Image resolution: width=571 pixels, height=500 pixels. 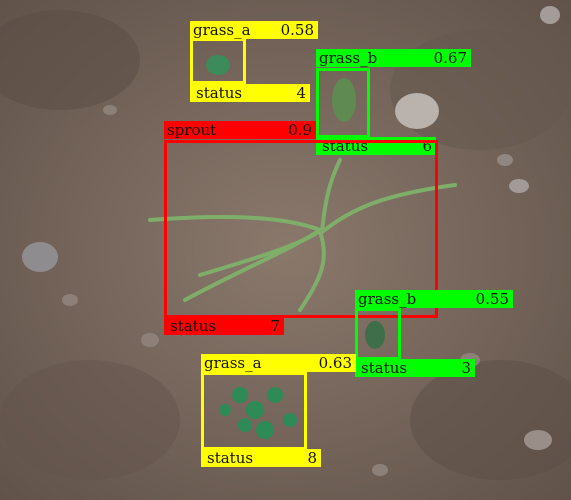 What do you see at coordinates (415, 368) in the screenshot?
I see `status-label: status 3` at bounding box center [415, 368].